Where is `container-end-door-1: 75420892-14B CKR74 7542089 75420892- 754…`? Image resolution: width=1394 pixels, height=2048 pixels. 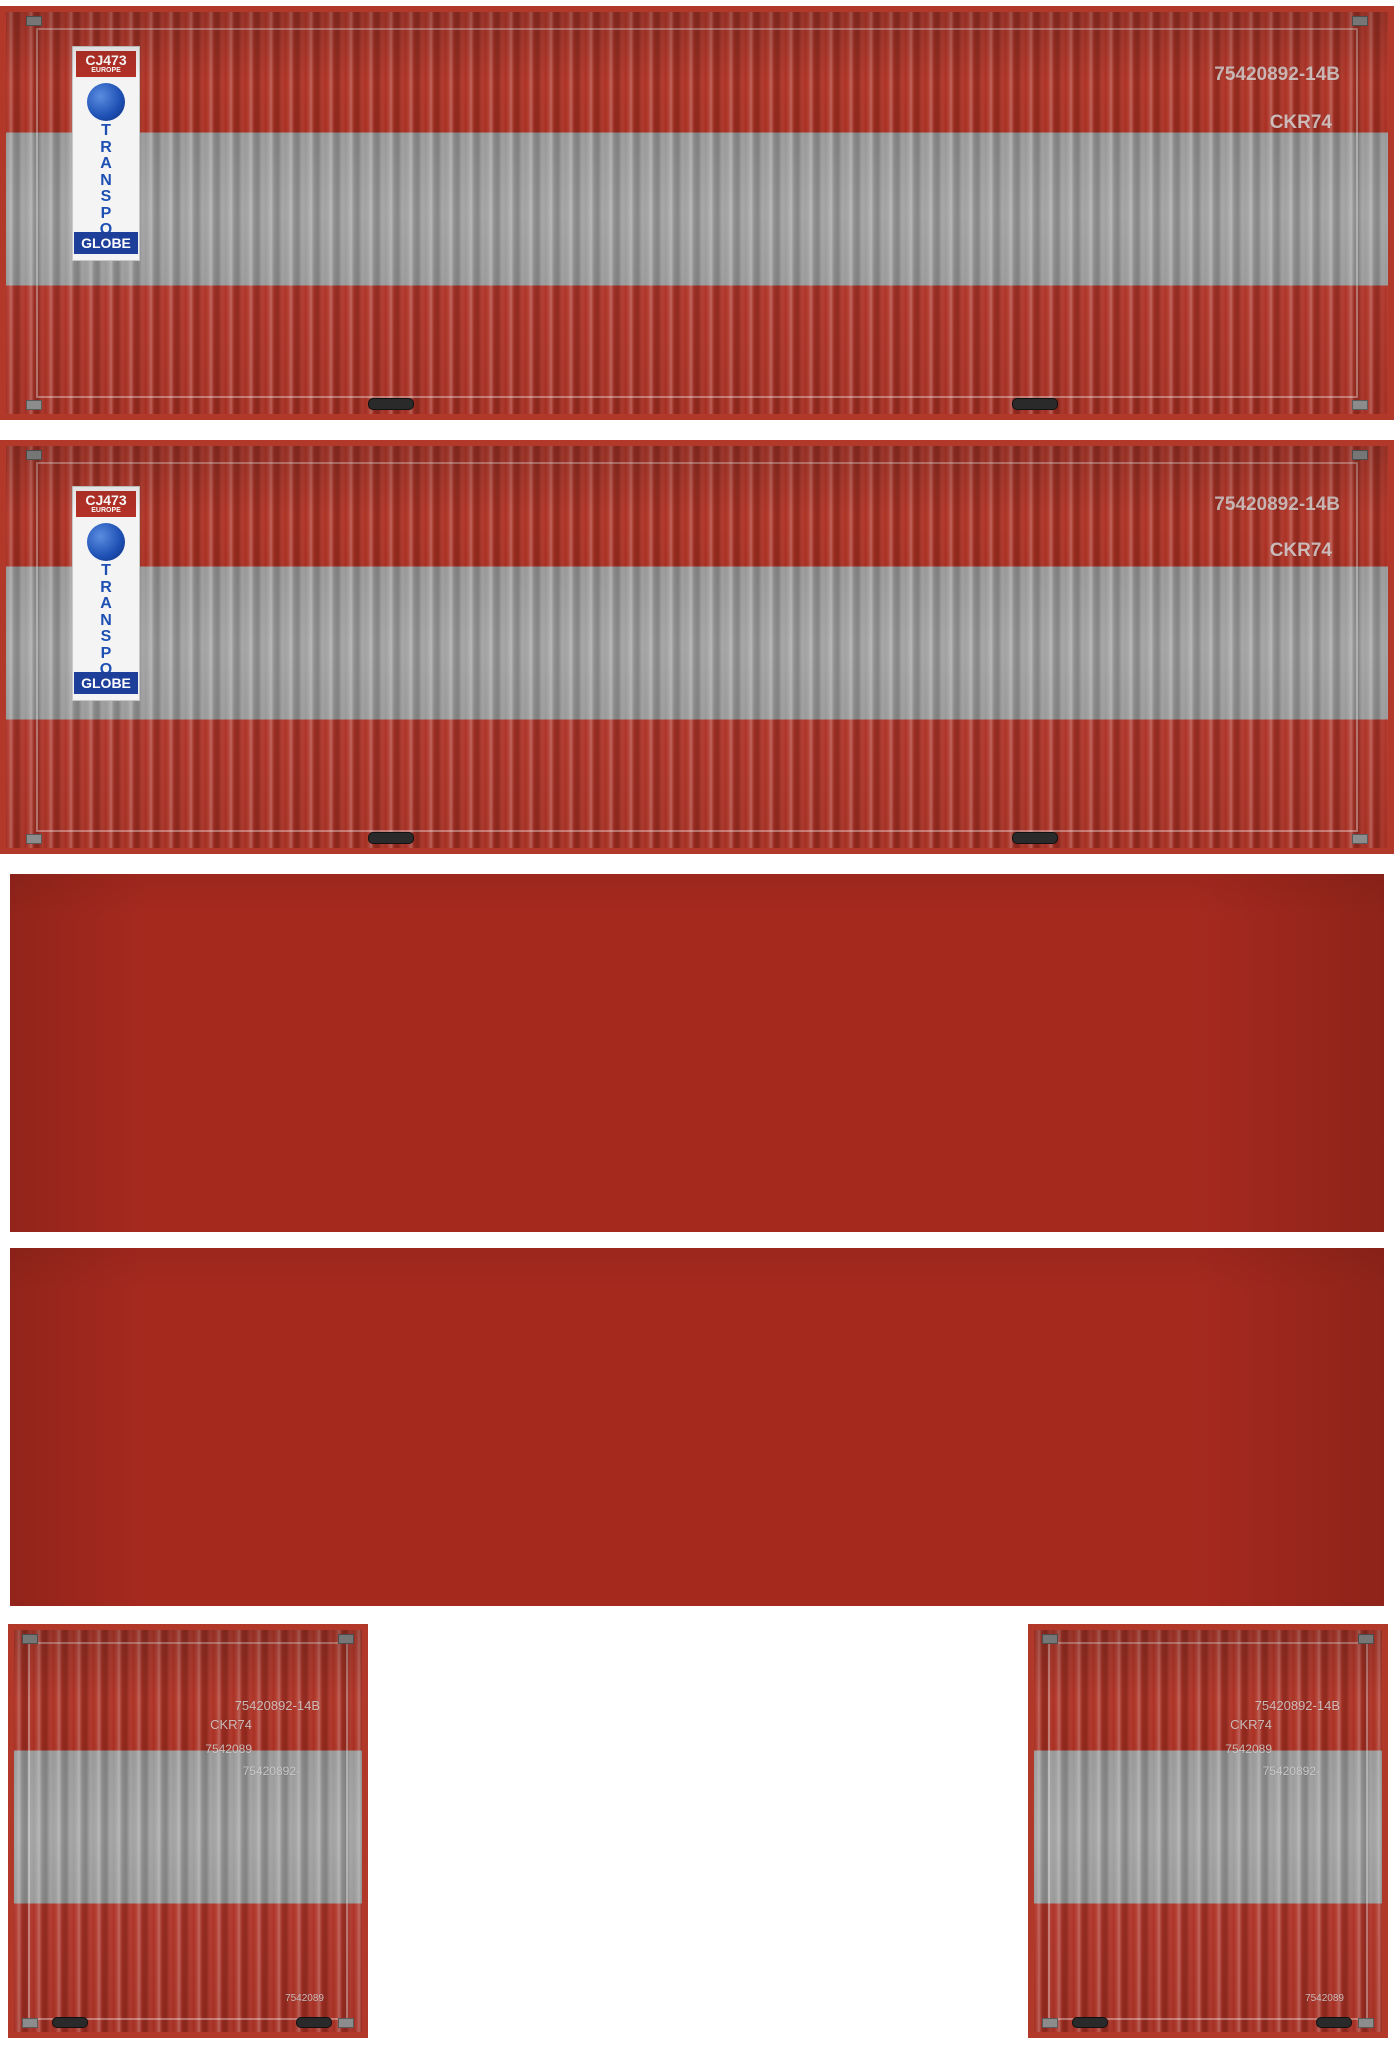 container-end-door-1: 75420892-14B CKR74 7542089 75420892- 754… is located at coordinates (188, 1831).